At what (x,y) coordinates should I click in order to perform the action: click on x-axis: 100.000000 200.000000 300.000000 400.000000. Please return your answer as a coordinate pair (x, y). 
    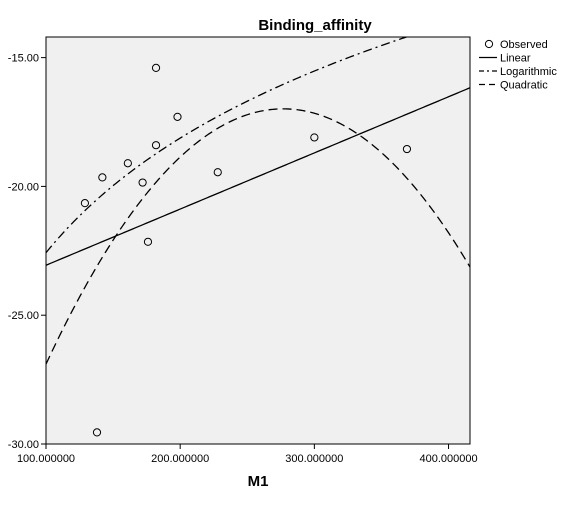
    Looking at the image, I should click on (247, 454).